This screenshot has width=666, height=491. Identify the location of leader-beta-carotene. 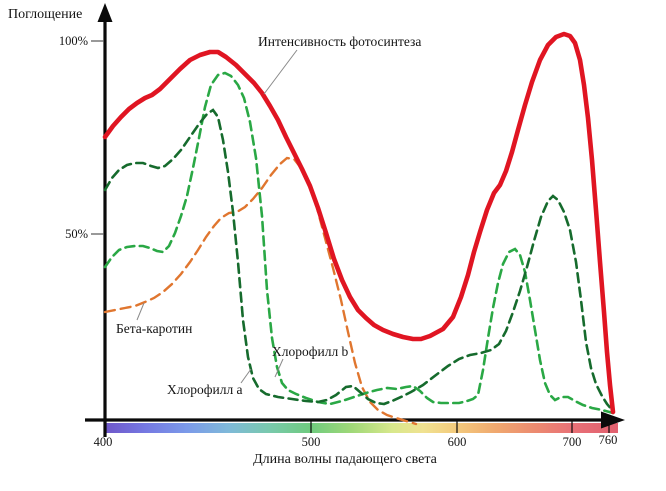
(140, 311).